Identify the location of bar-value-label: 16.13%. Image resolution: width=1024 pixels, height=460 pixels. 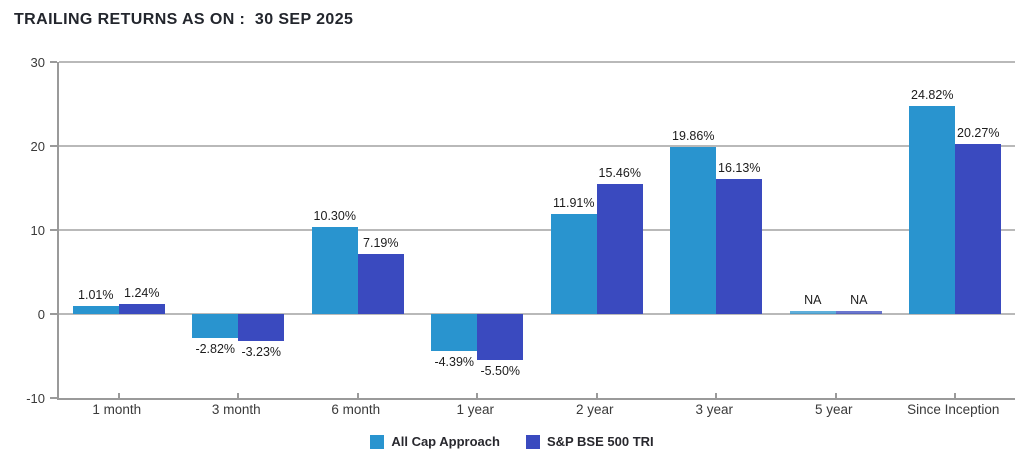
(739, 167).